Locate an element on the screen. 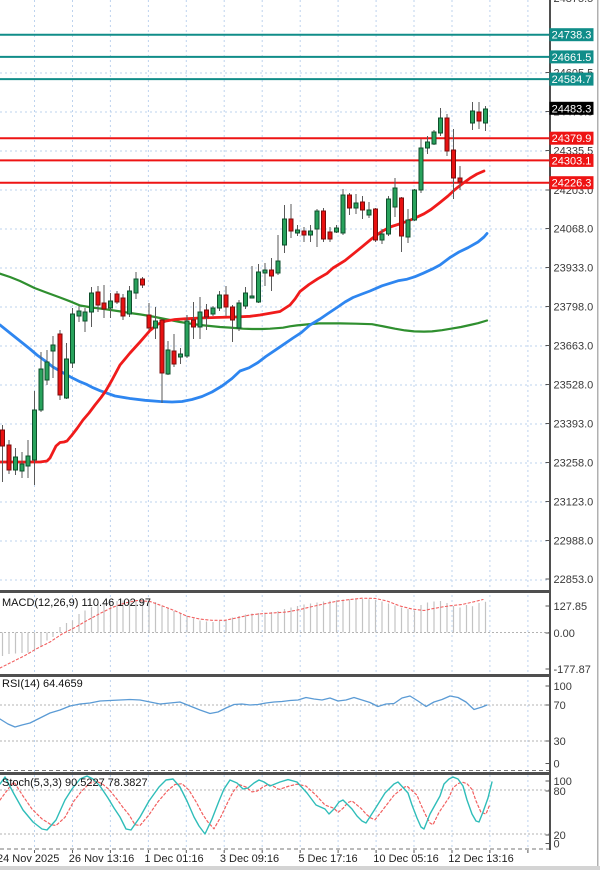 The width and height of the screenshot is (600, 875). svg-text: 30 is located at coordinates (560, 742).